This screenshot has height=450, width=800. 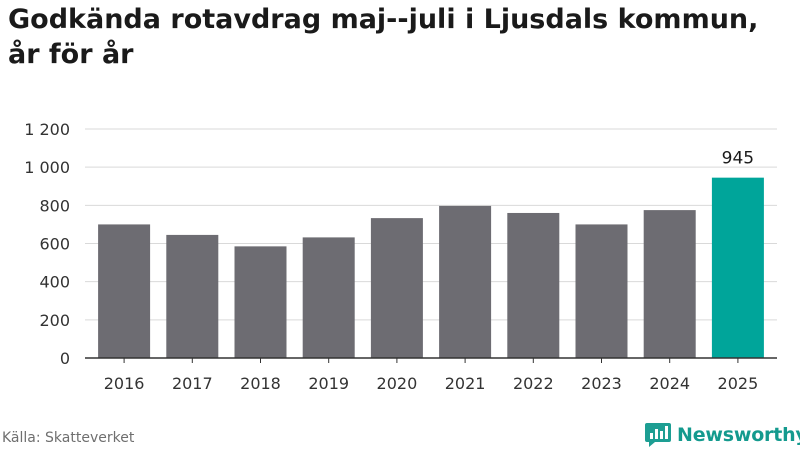 I want to click on y-tick-label: 400, so click(x=54, y=282).